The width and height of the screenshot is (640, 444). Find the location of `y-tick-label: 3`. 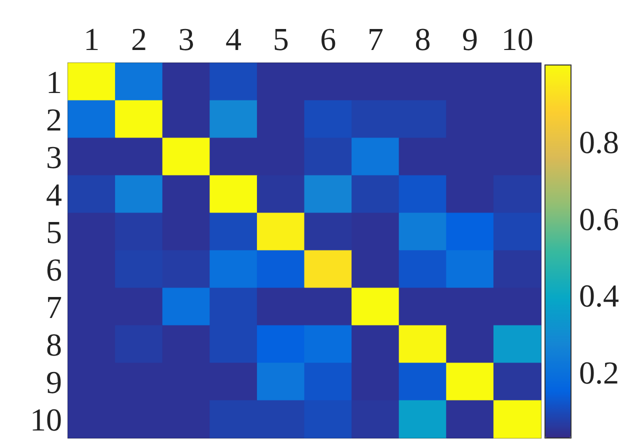

y-tick-label: 3 is located at coordinates (54, 156).